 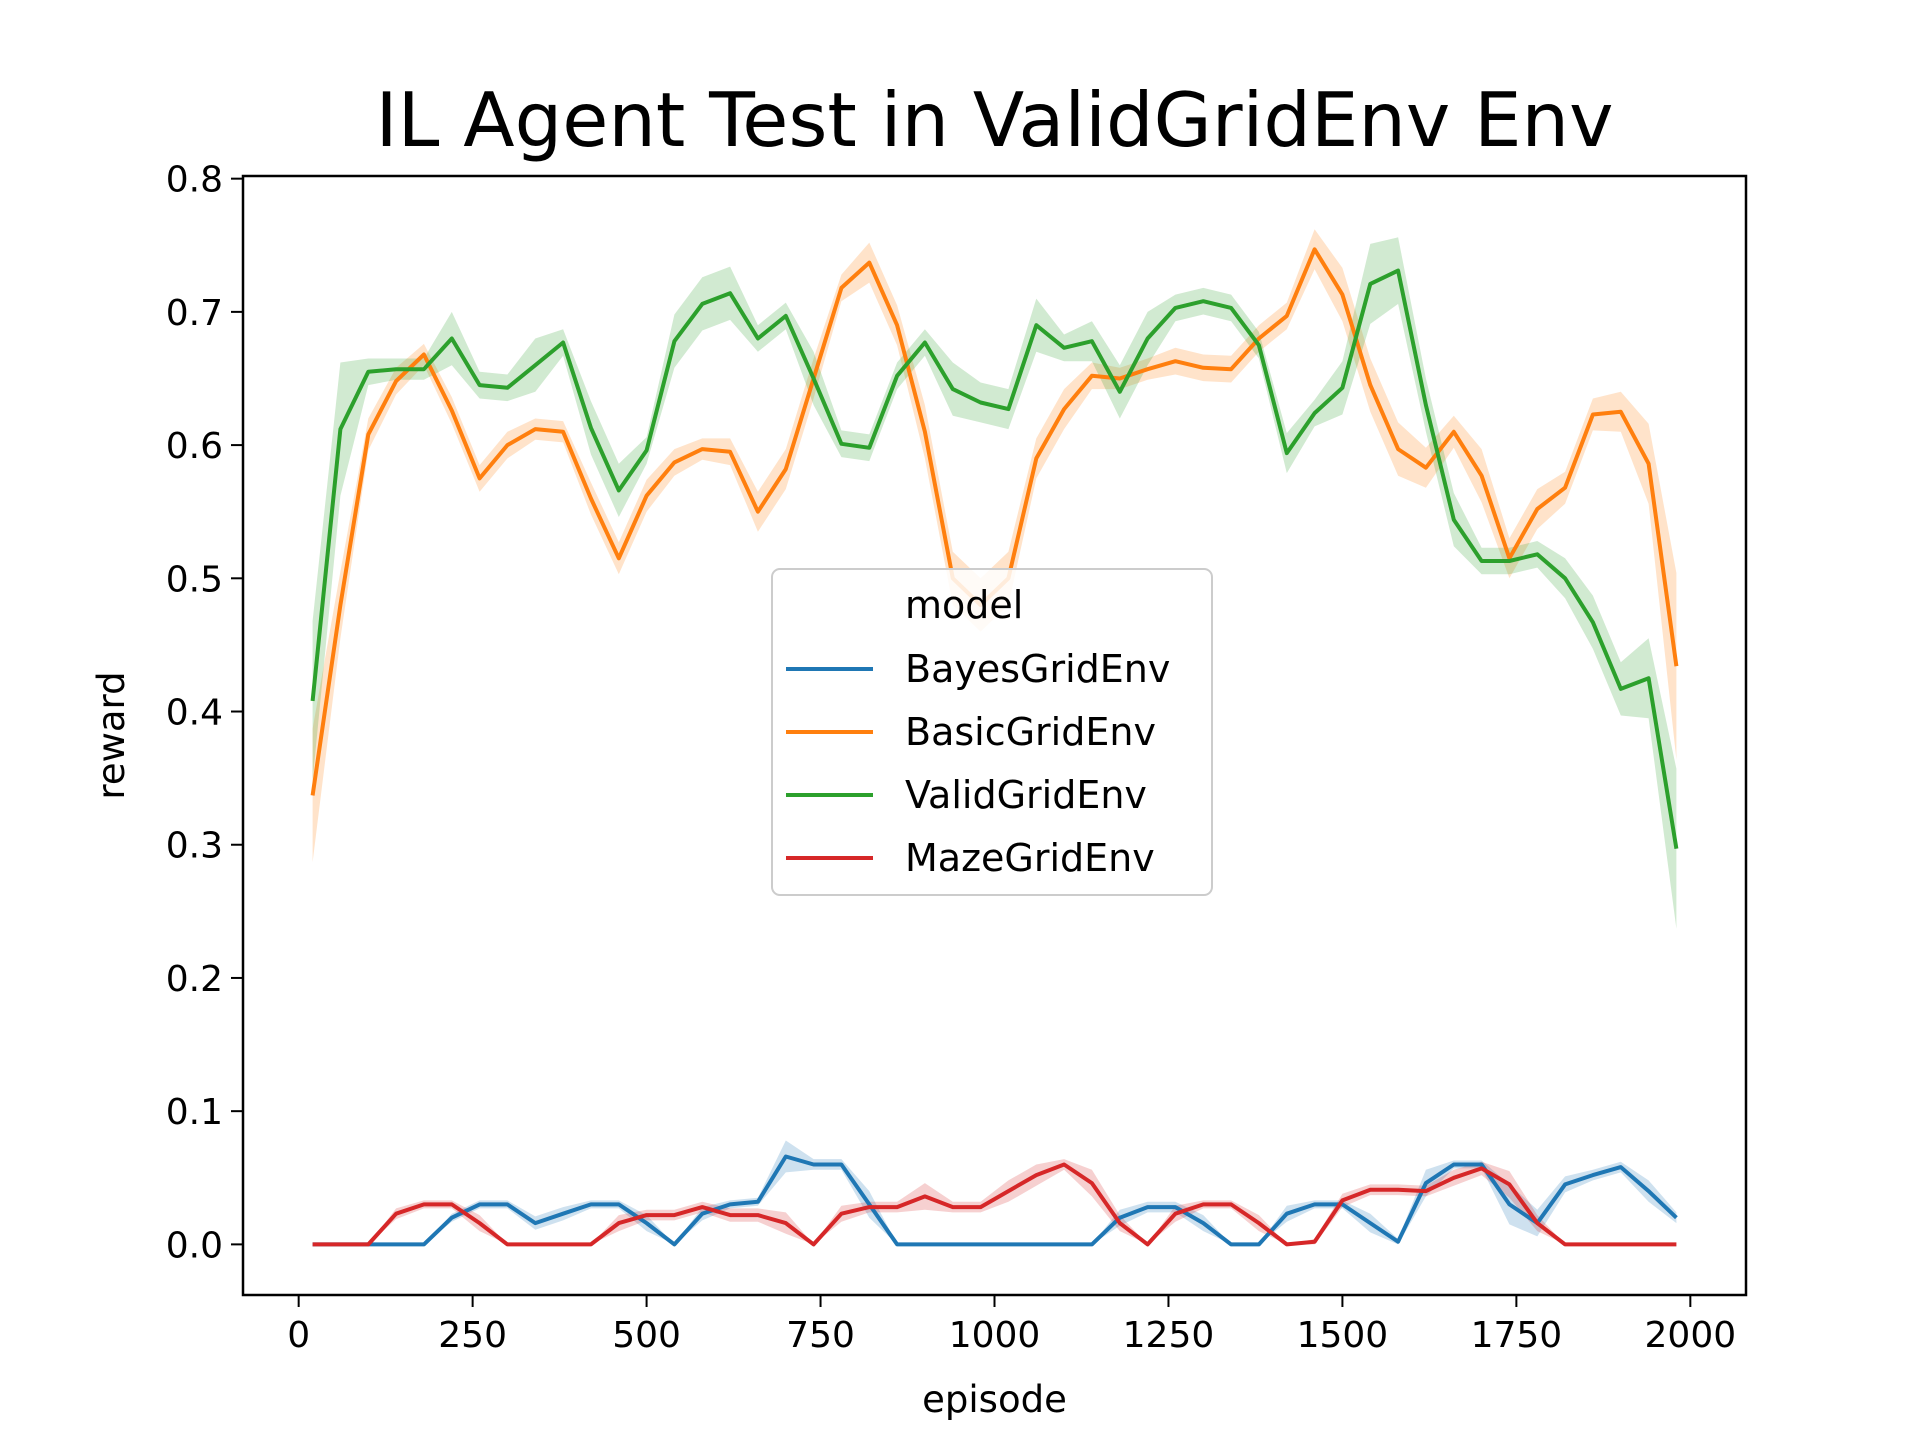 What do you see at coordinates (995, 120) in the screenshot?
I see `chart-title: IL Agent Test in ValidGridEnv Env` at bounding box center [995, 120].